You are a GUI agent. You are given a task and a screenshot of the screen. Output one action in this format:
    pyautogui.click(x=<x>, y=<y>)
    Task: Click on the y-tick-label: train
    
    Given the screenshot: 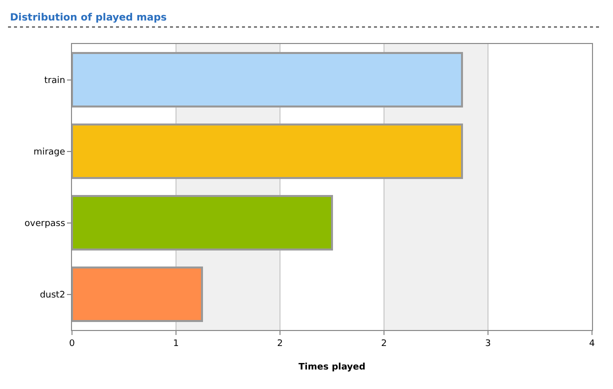 What is the action you would take?
    pyautogui.click(x=55, y=81)
    